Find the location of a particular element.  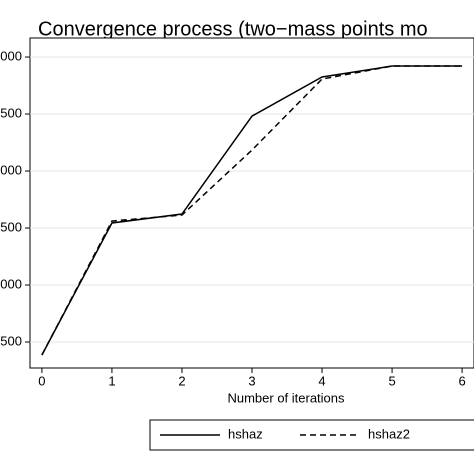

x-axis-label: Number of iterations is located at coordinates (286, 397).